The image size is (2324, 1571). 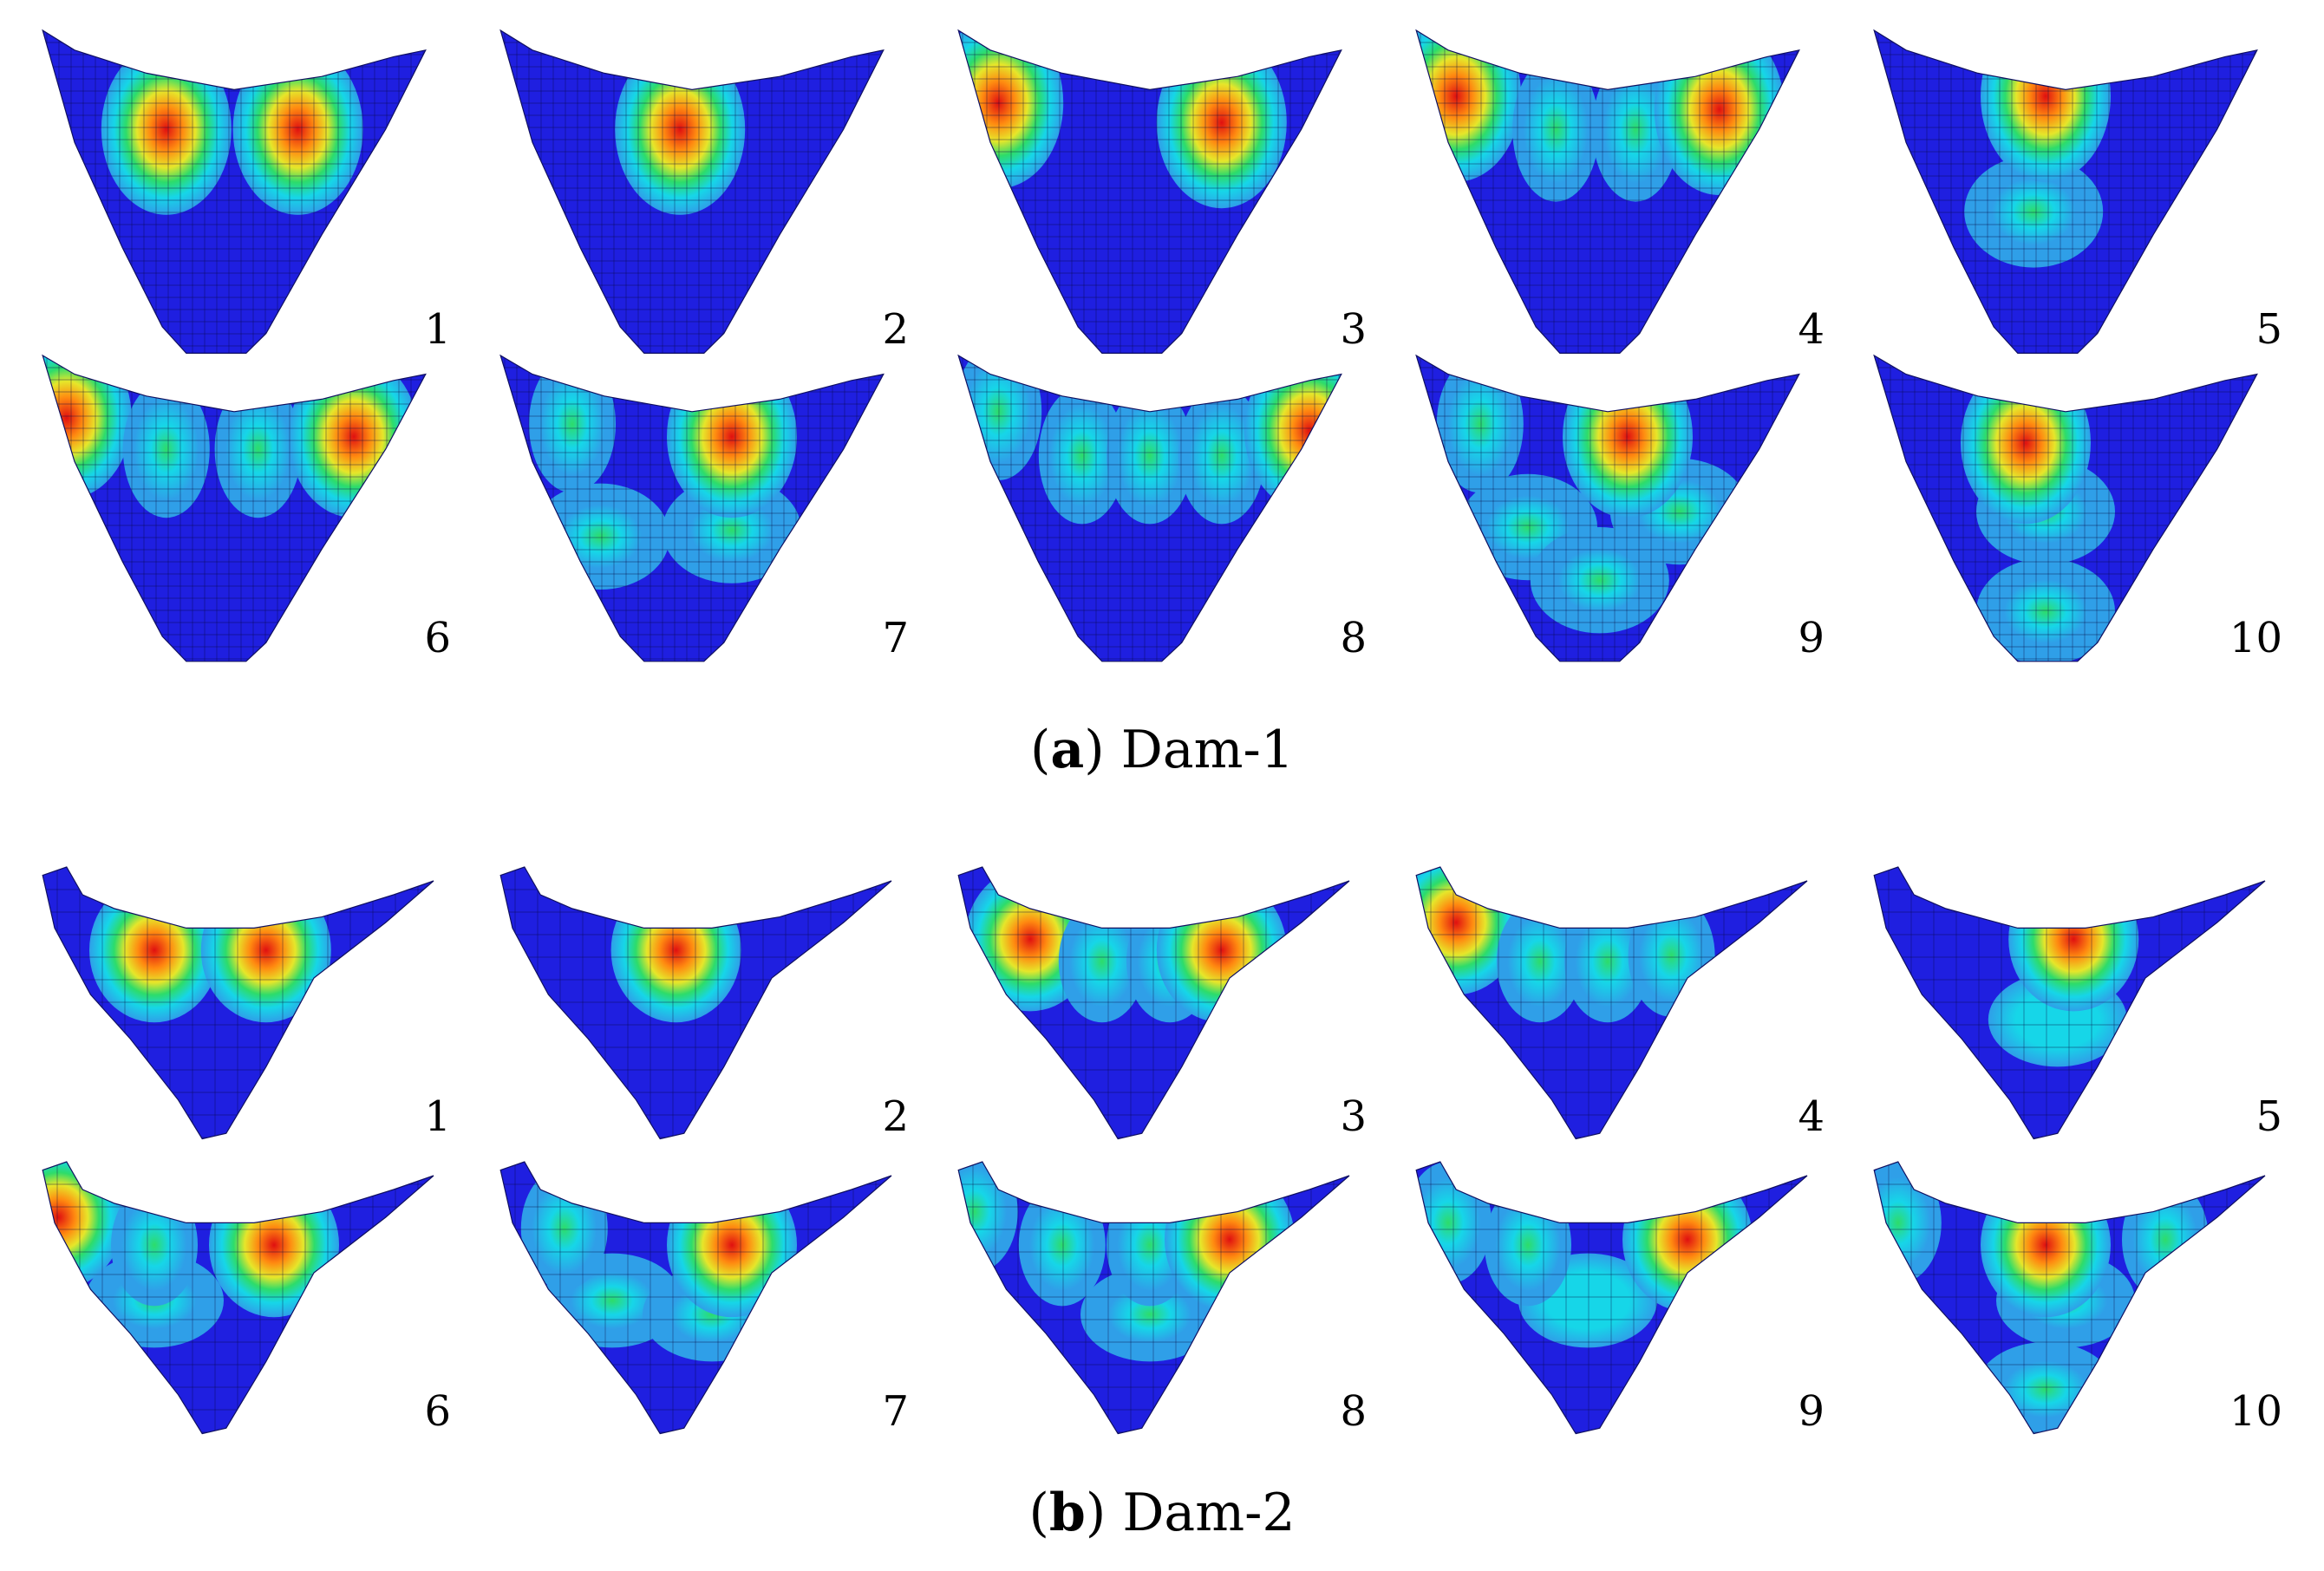 I want to click on caption-text: Dam-1, so click(x=1207, y=750).